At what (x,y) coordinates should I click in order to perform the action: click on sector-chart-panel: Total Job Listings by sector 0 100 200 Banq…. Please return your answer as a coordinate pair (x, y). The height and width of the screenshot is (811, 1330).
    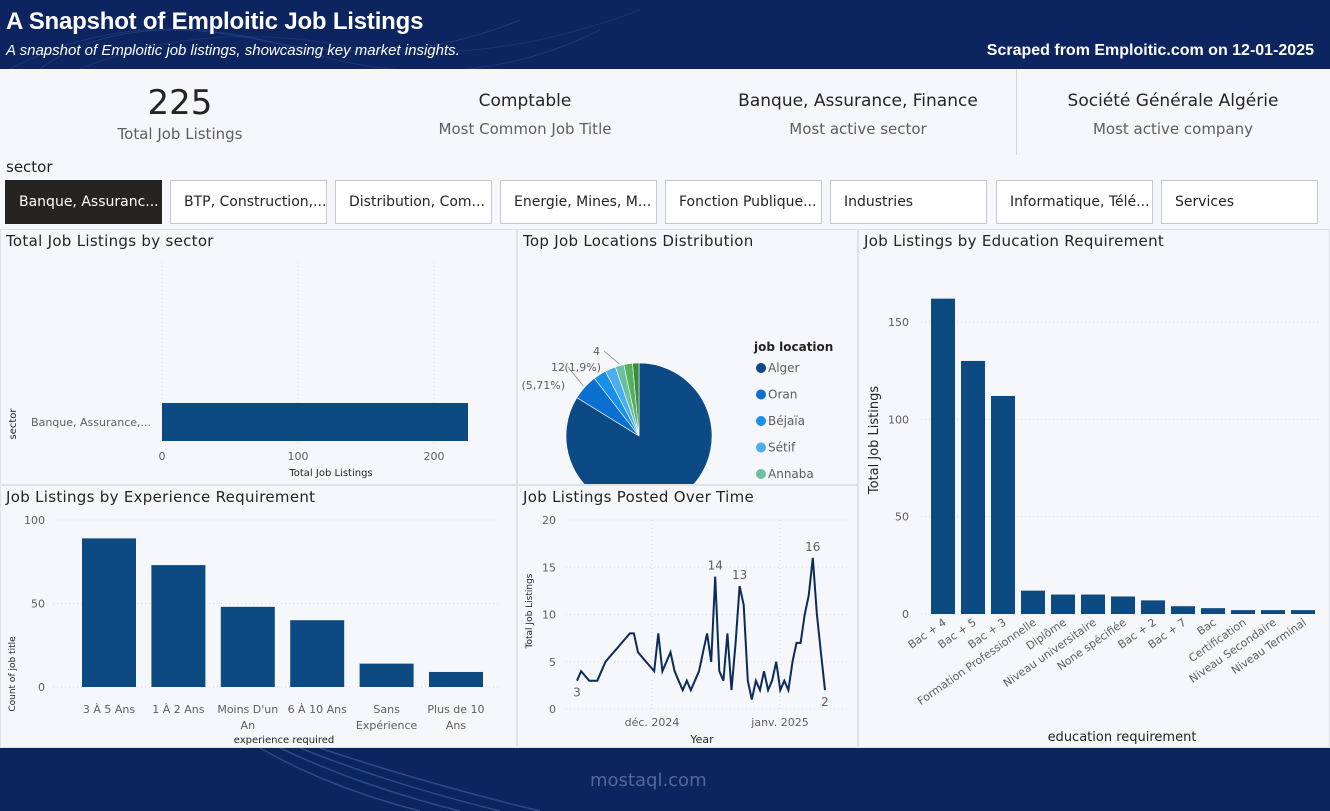
    Looking at the image, I should click on (258, 357).